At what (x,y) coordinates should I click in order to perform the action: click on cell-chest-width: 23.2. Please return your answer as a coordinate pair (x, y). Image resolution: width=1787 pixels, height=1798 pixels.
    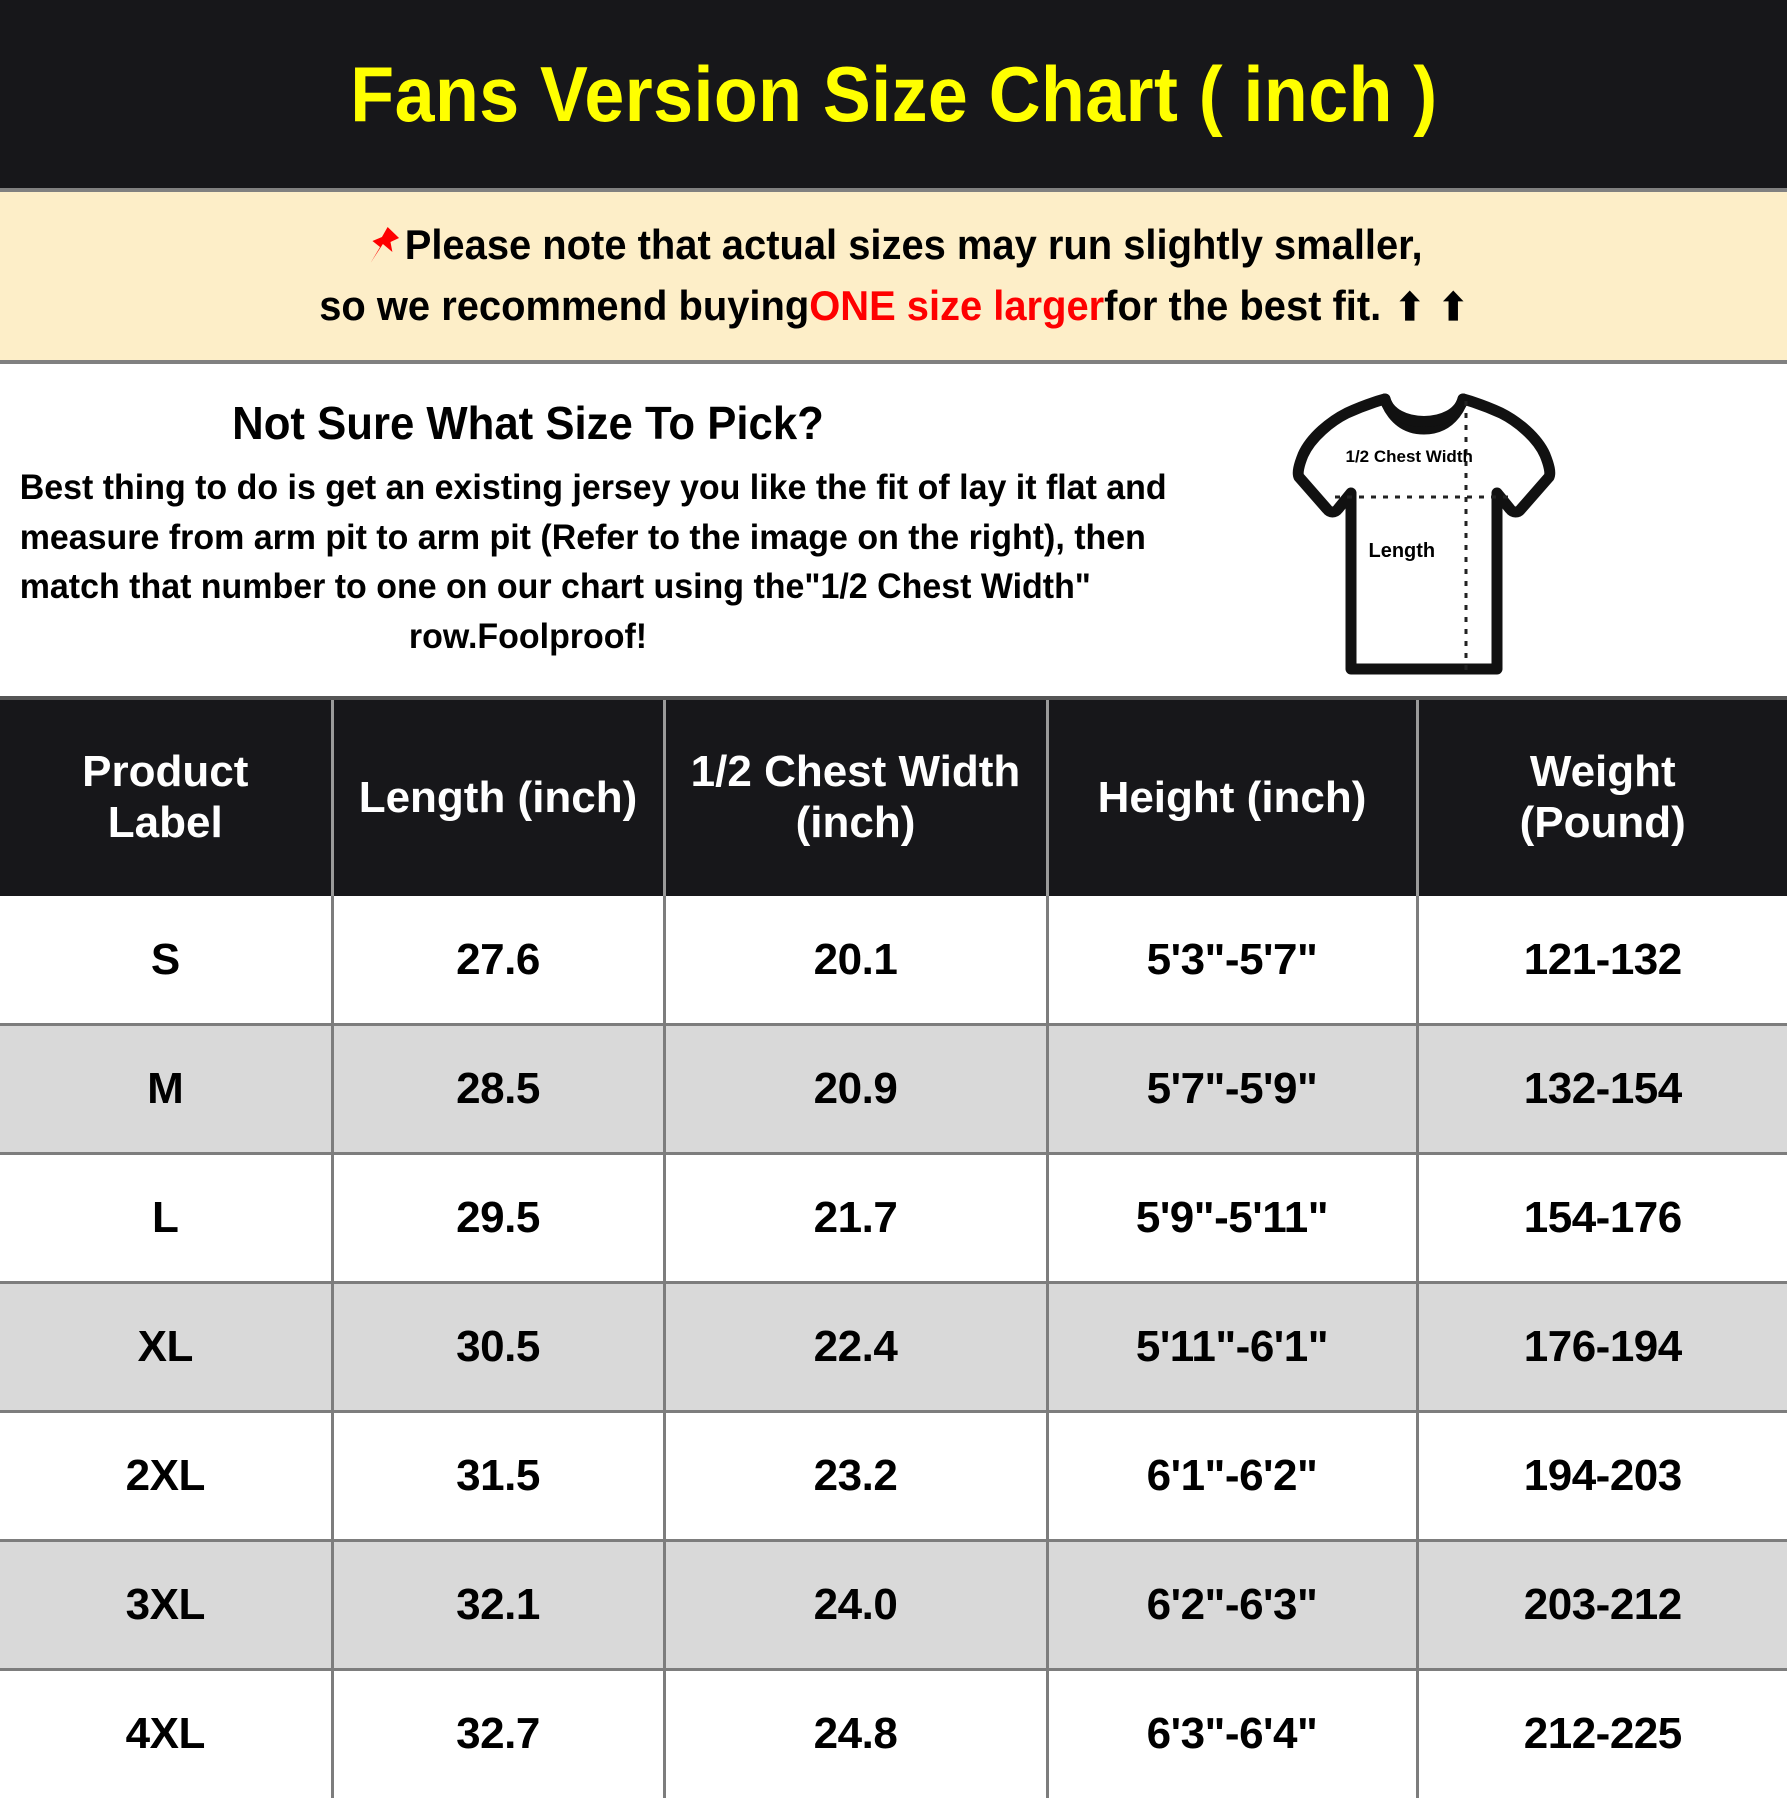
    Looking at the image, I should click on (856, 1476).